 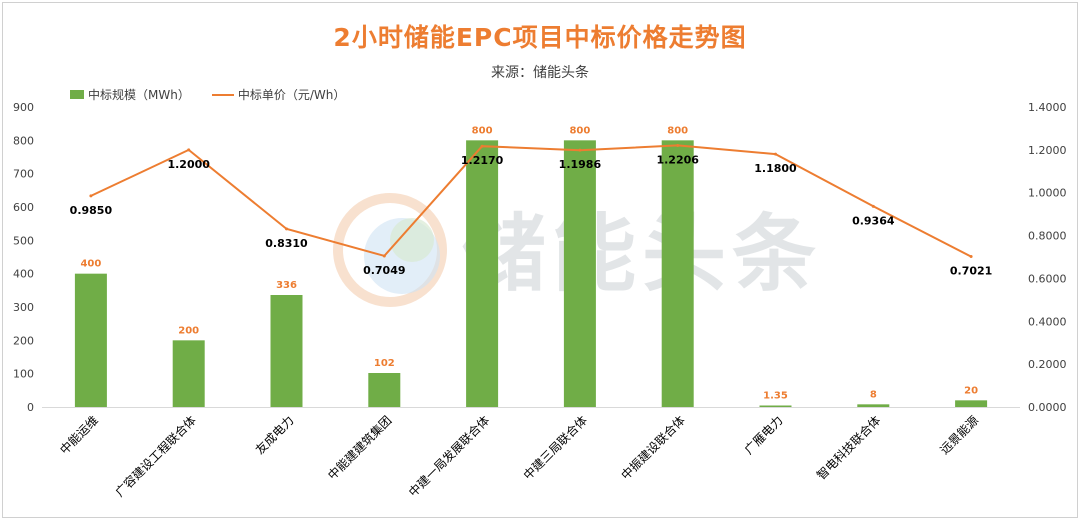 I want to click on y2-tick-label: 0.8000, so click(x=1047, y=236).